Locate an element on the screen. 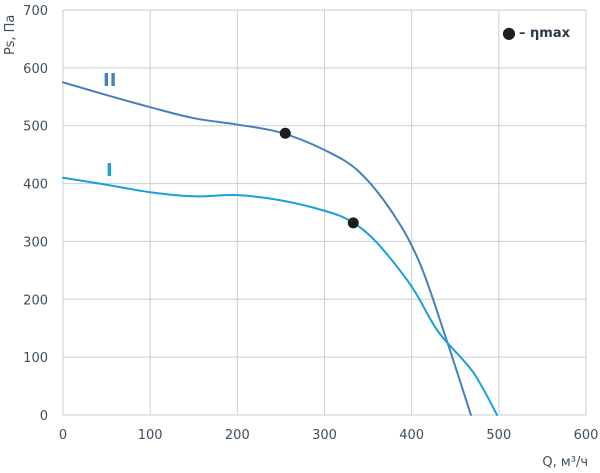 This screenshot has width=600, height=473. y-tick-label: 0 is located at coordinates (44, 416).